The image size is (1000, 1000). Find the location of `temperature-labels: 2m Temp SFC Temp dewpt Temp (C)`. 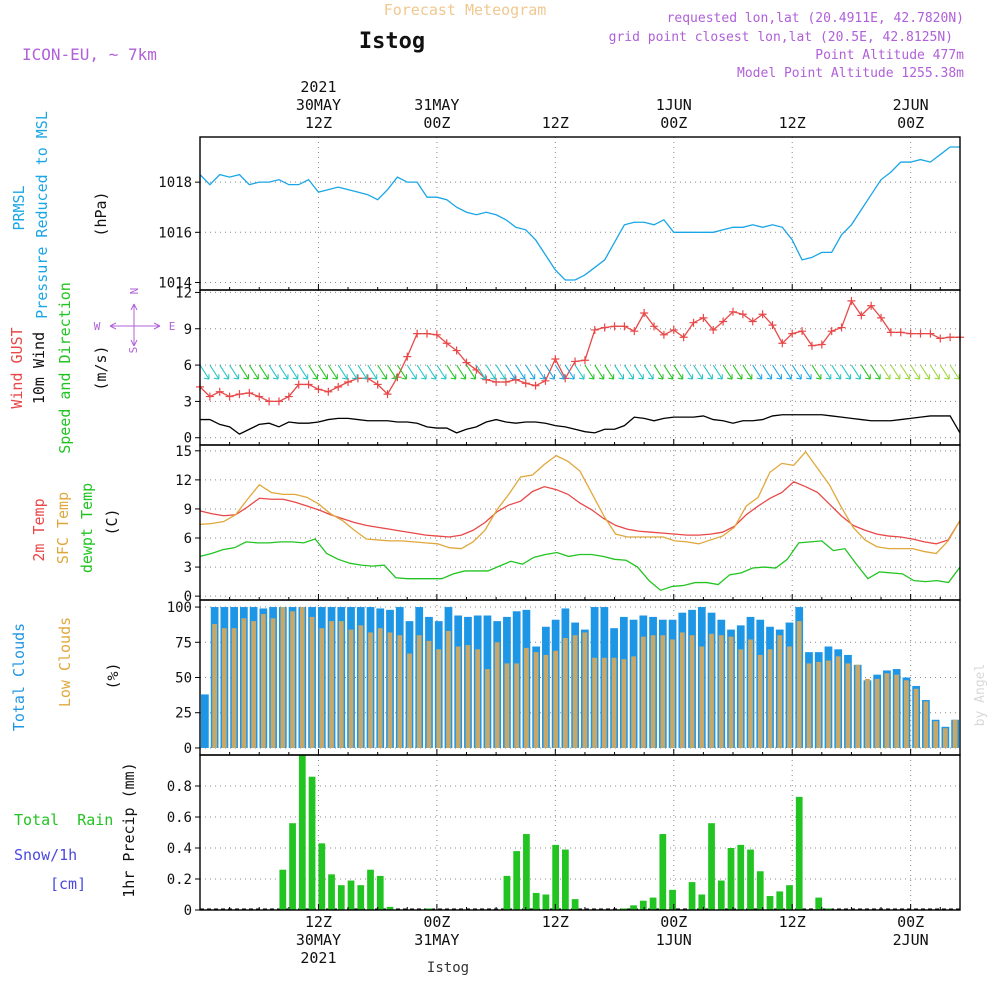

temperature-labels: 2m Temp SFC Temp dewpt Temp (C) is located at coordinates (75, 528).